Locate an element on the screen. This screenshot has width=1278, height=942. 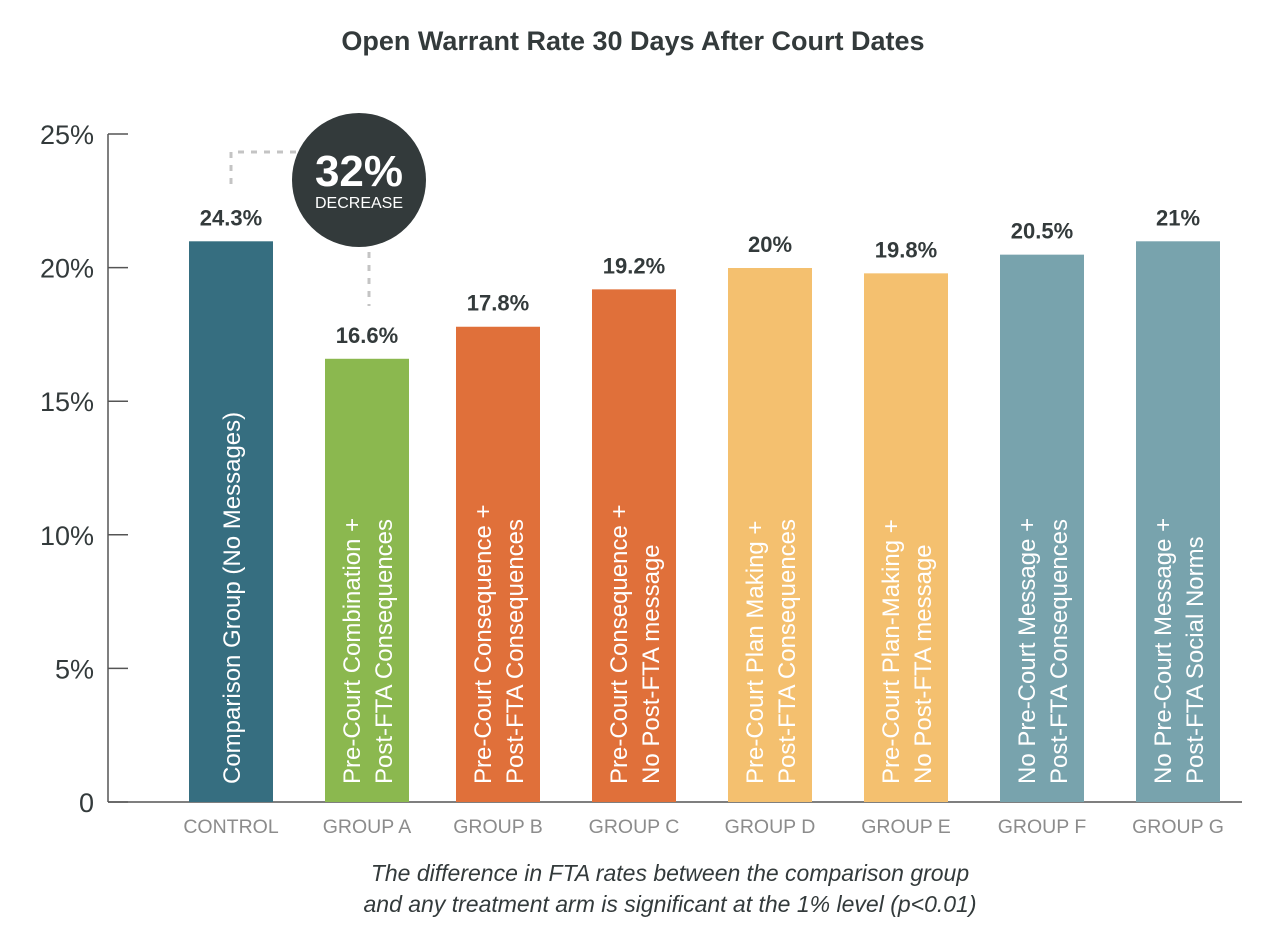
bar-value-label: 24.3% is located at coordinates (231, 217).